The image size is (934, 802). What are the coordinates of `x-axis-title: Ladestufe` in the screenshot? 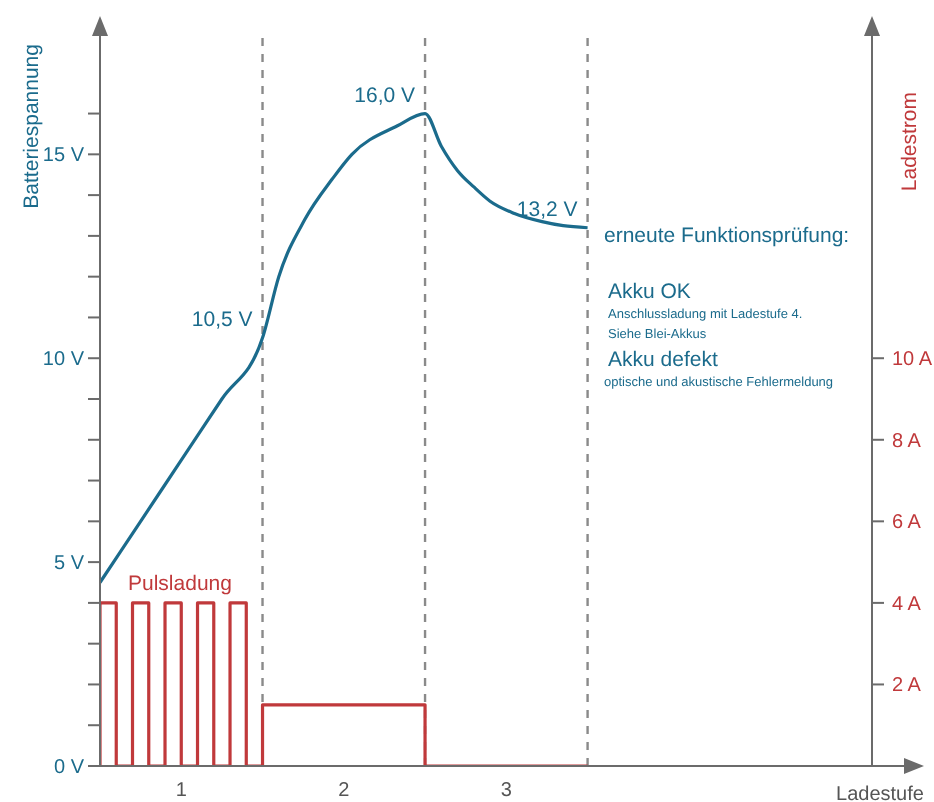 It's located at (880, 793).